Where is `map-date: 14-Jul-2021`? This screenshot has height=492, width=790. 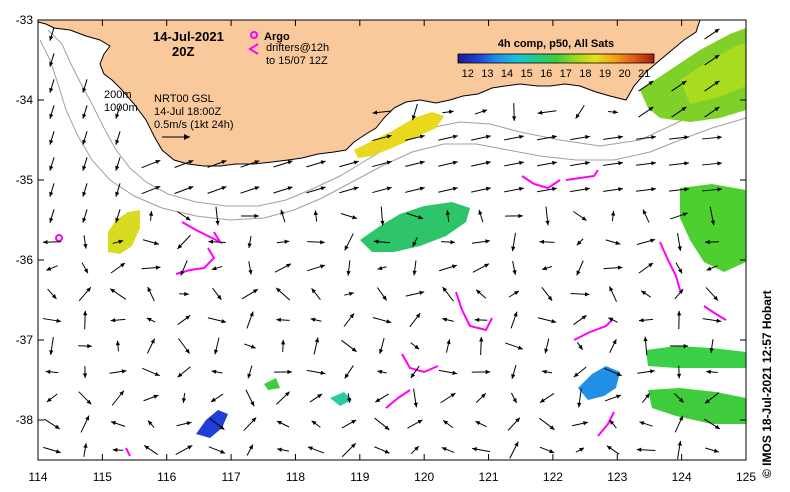
map-date: 14-Jul-2021 is located at coordinates (188, 36).